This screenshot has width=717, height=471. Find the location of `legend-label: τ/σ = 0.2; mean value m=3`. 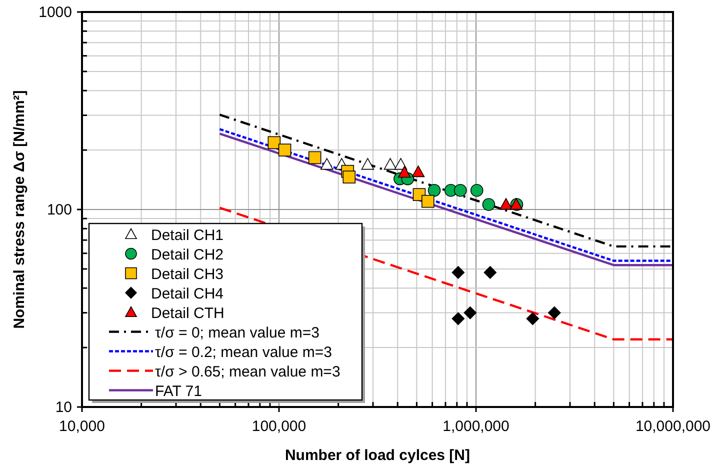

legend-label: τ/σ = 0.2; mean value m=3 is located at coordinates (243, 352).